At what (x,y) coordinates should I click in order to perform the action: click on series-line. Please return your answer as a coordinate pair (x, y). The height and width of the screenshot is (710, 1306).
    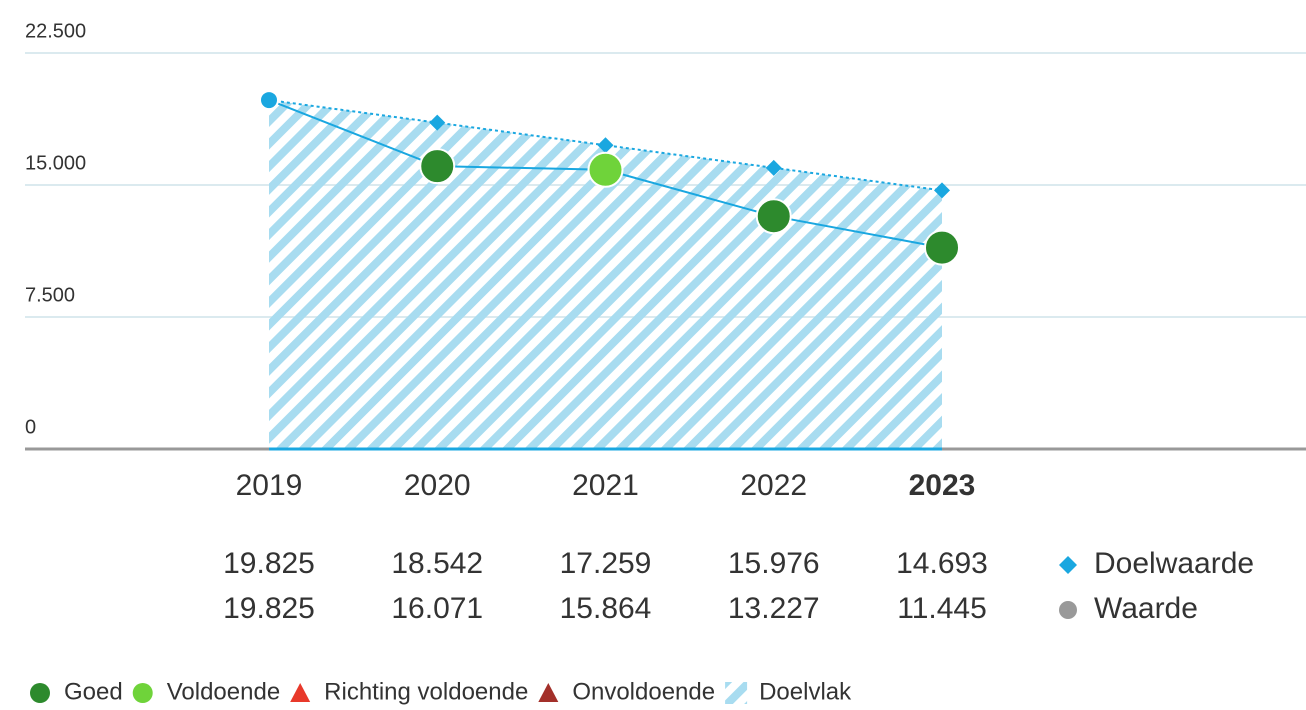
    Looking at the image, I should click on (605, 145).